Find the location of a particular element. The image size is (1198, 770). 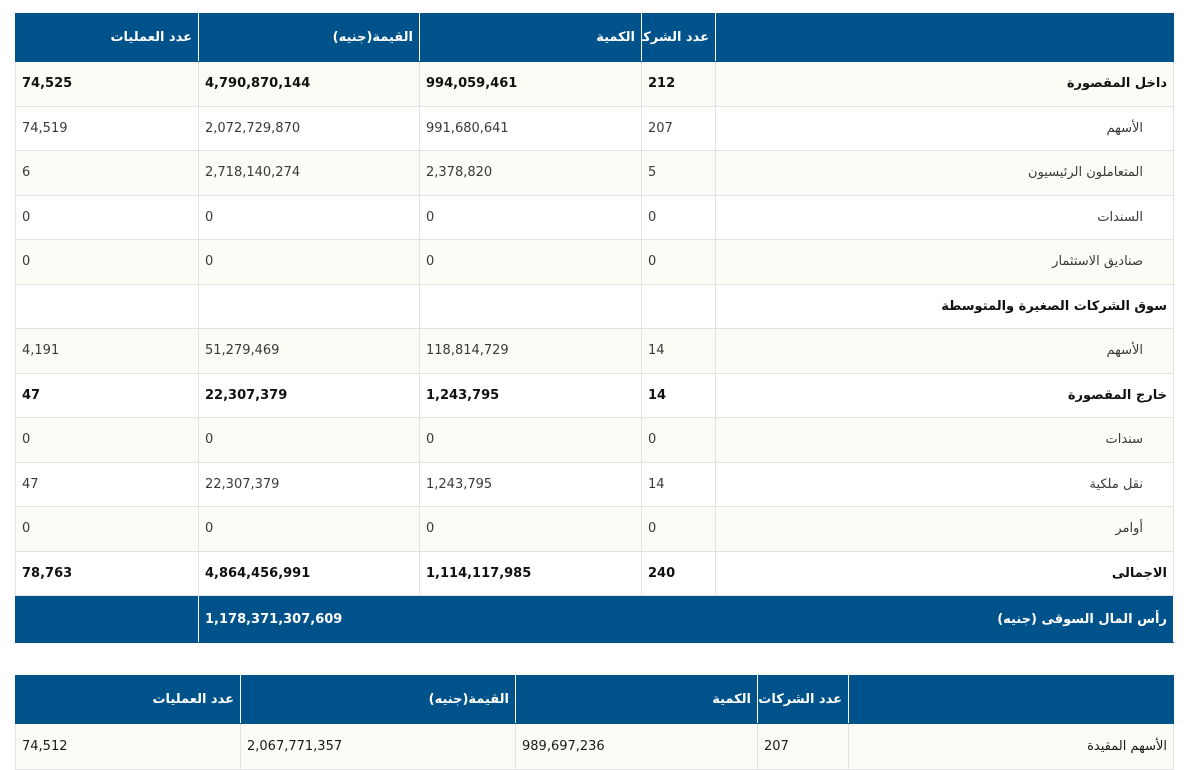

row-trades: 78,763 is located at coordinates (107, 573).